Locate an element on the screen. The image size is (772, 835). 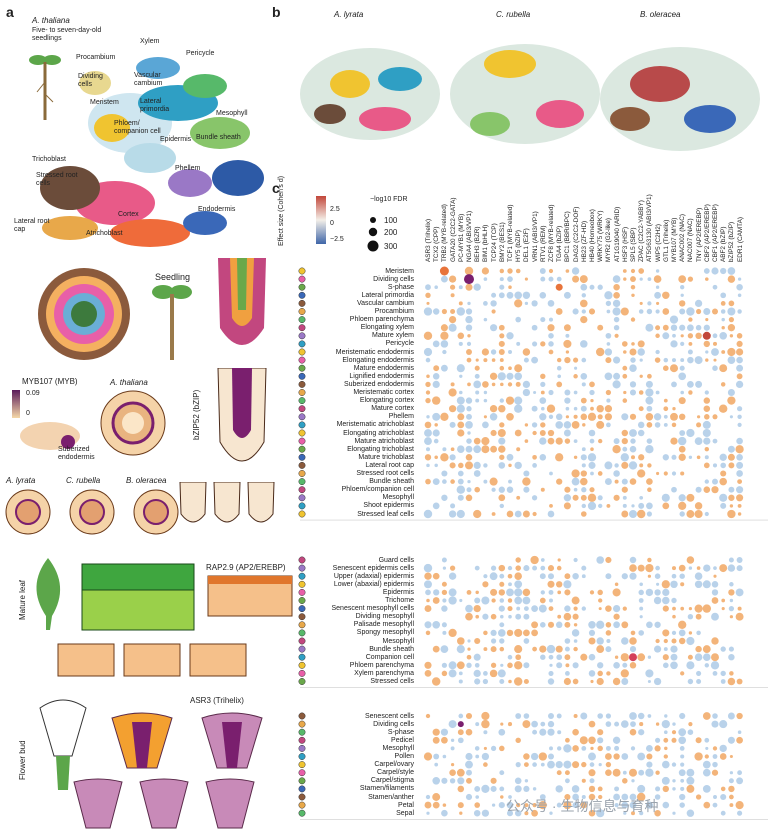
row-label: Dividing mesophyll is located at coordinates (384, 617).